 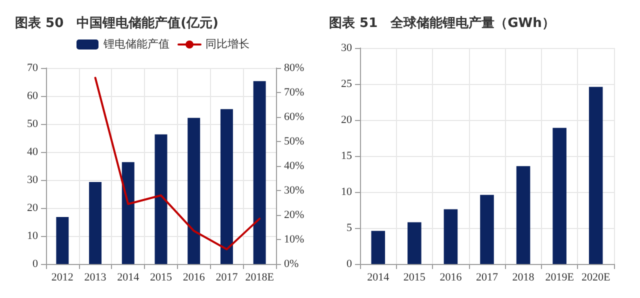 What do you see at coordinates (294, 166) in the screenshot?
I see `y2-tick-label: 40%` at bounding box center [294, 166].